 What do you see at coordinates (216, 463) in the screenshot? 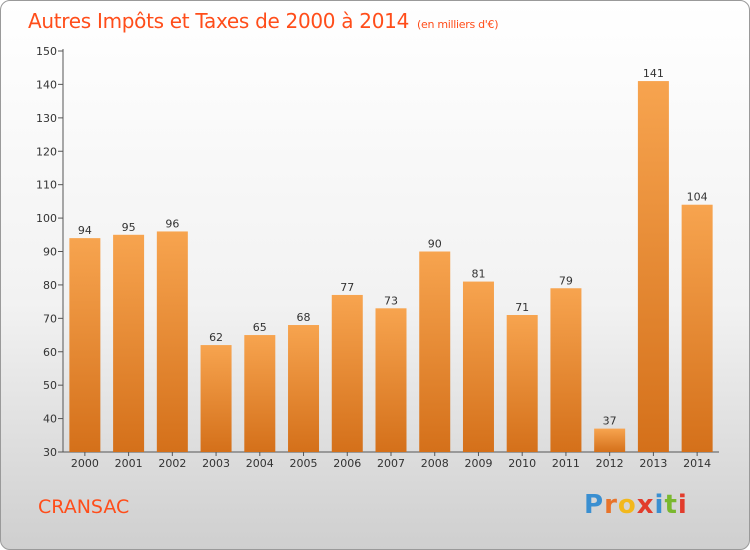
I see `x-tick-label: 2003` at bounding box center [216, 463].